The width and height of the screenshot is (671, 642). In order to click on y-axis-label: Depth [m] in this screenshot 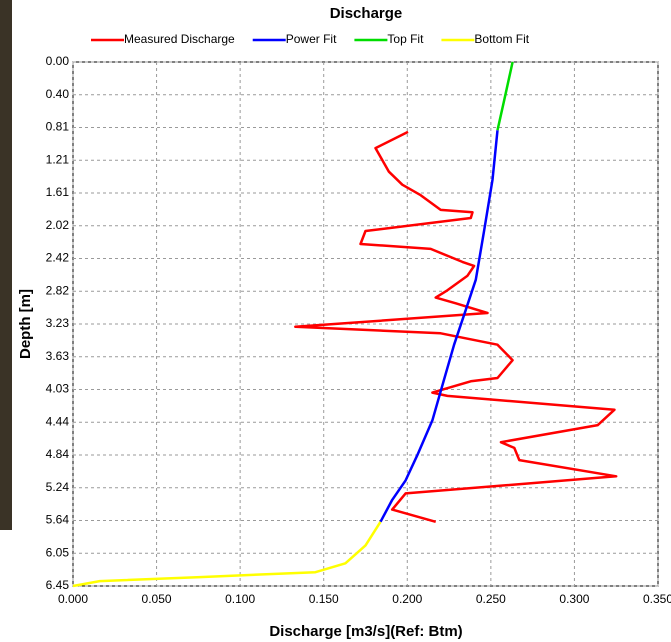, I will do `click(25, 324)`.